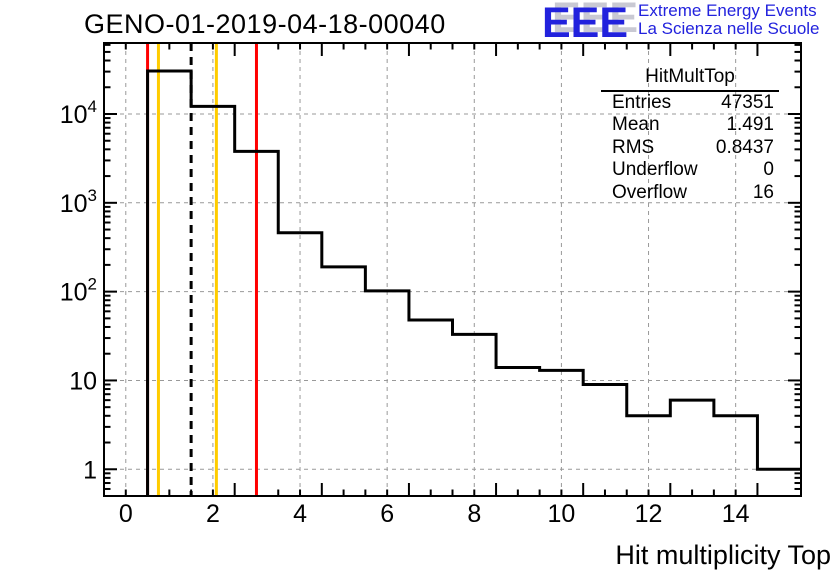 The width and height of the screenshot is (836, 572). What do you see at coordinates (747, 102) in the screenshot?
I see `stats-row-value: 47351` at bounding box center [747, 102].